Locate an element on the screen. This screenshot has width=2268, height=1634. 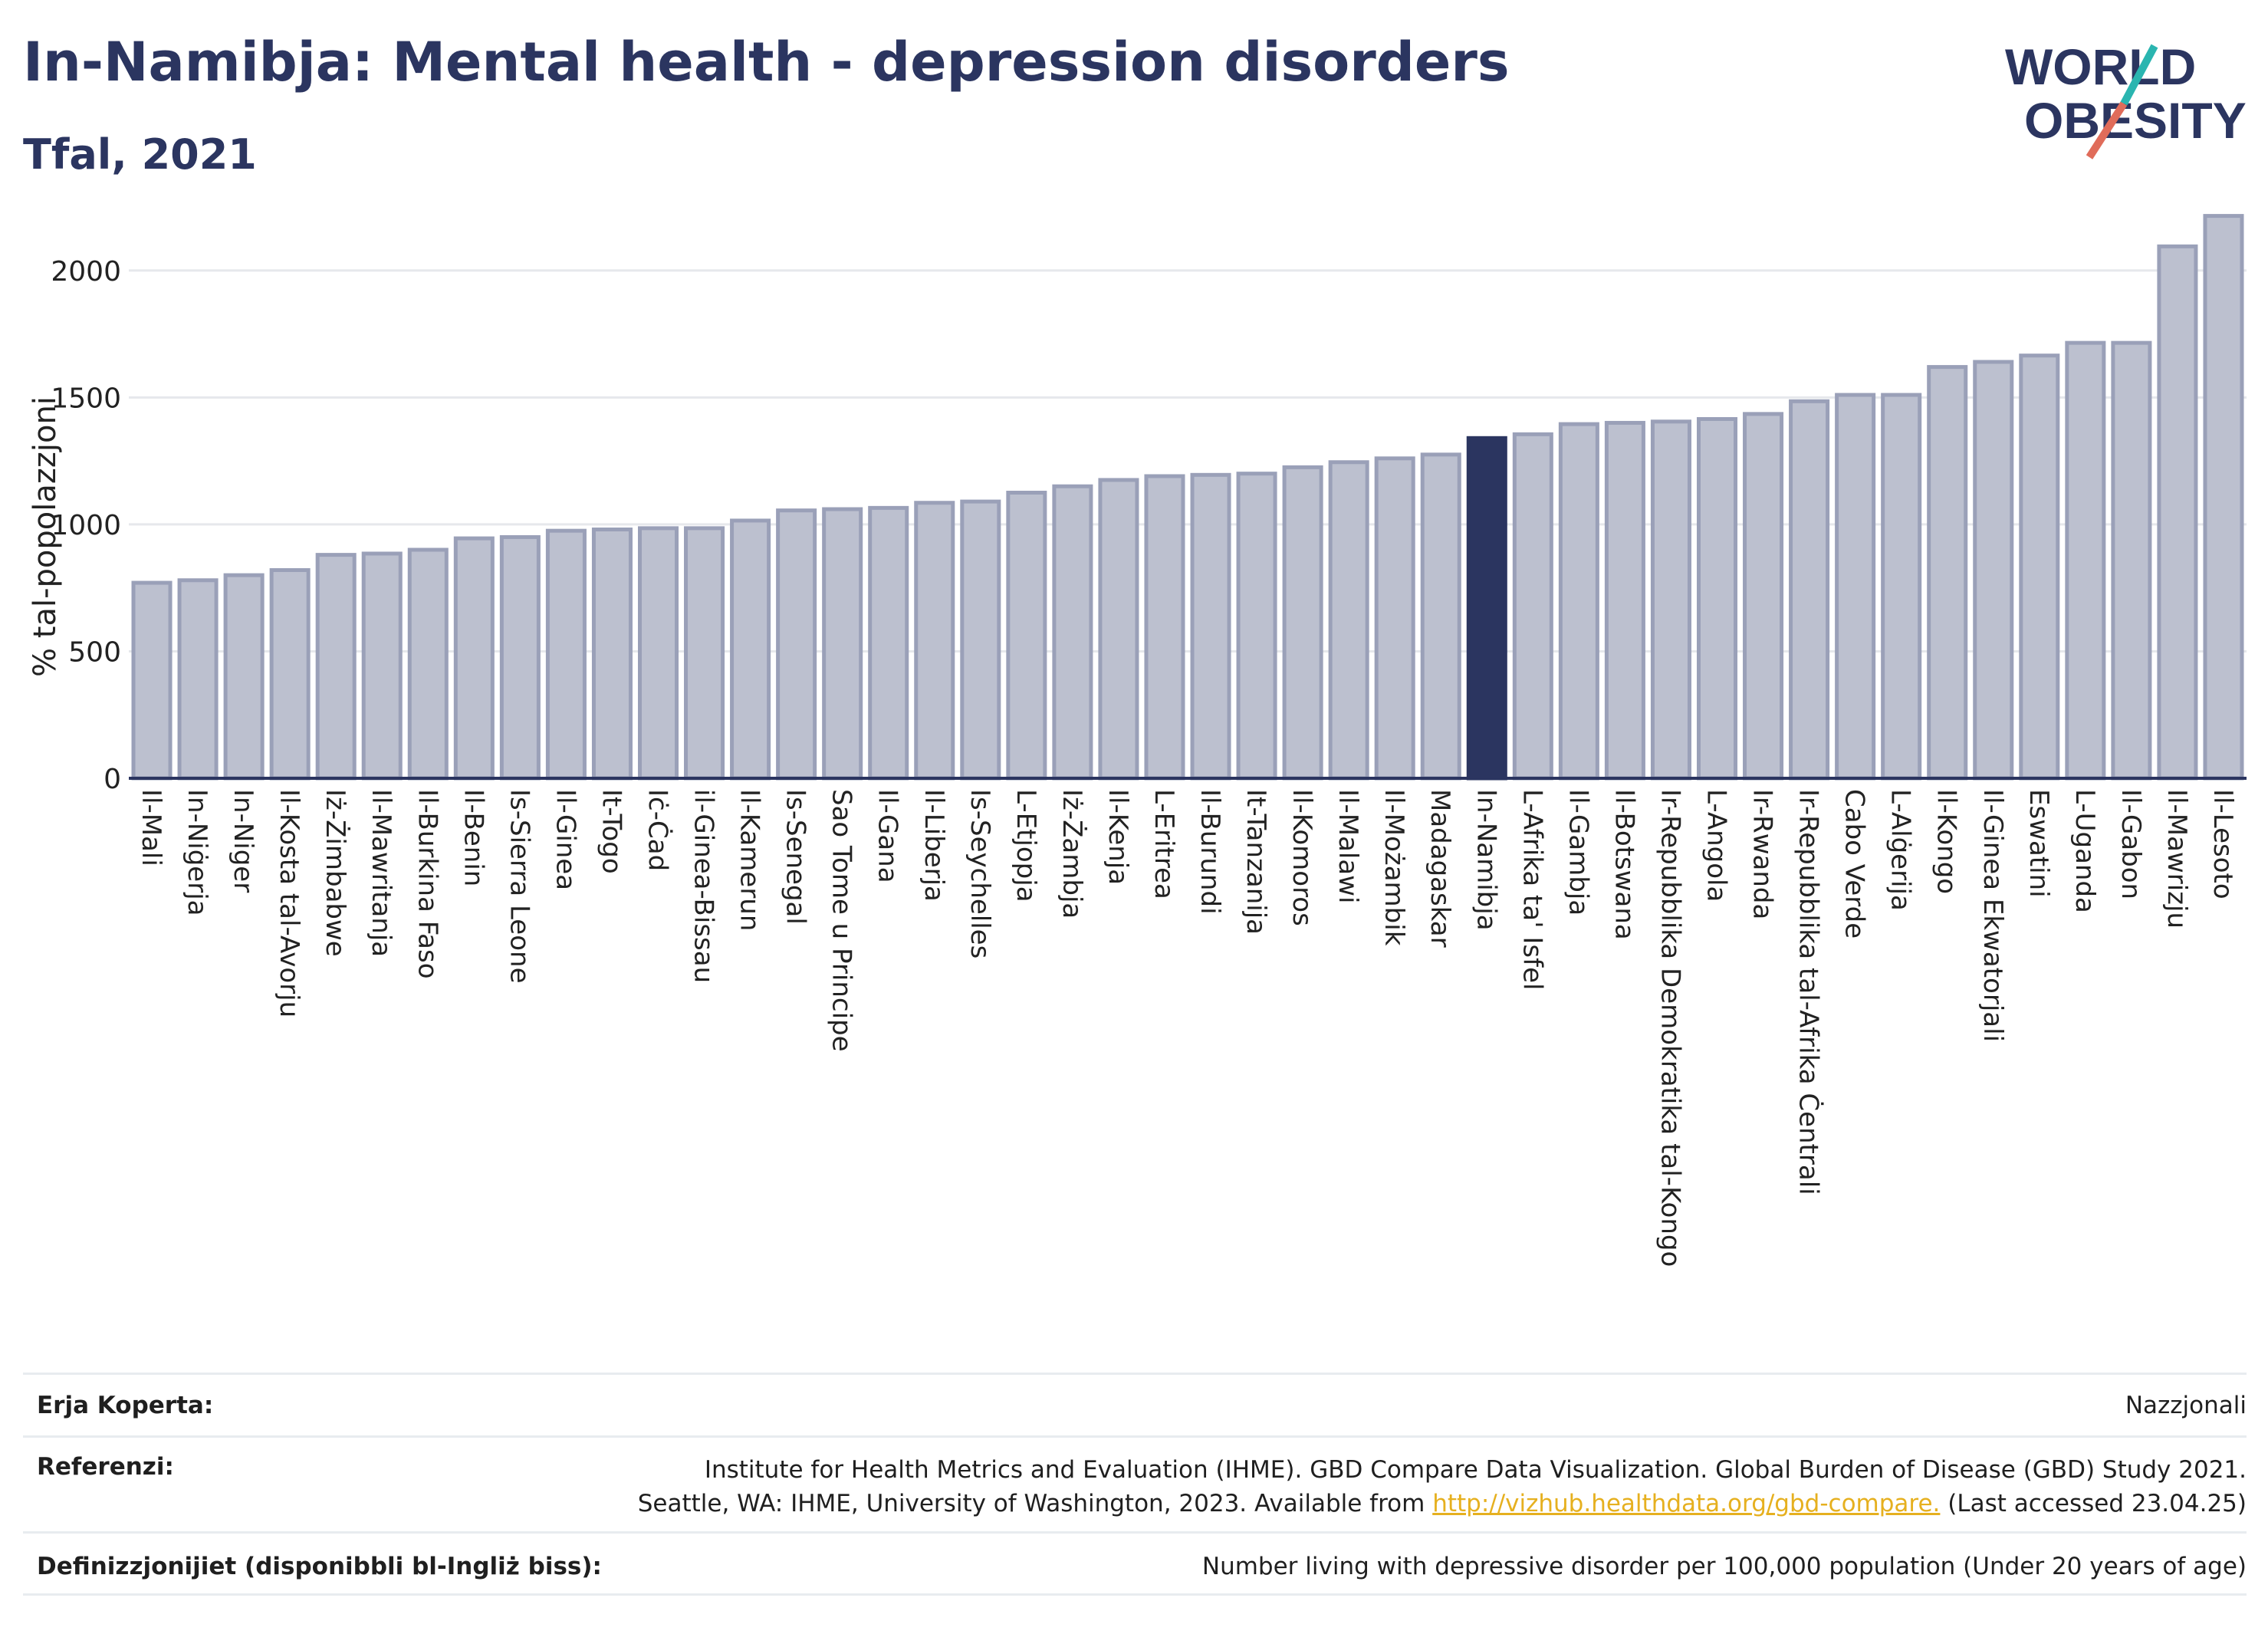
logo-slash-lower is located at coordinates (2107, 130).